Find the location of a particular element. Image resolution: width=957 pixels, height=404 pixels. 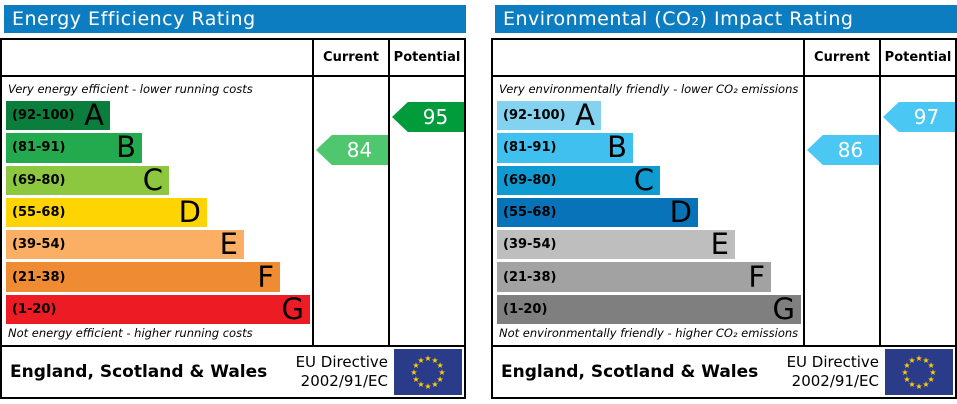

potential-rating-value: 95 is located at coordinates (435, 117).